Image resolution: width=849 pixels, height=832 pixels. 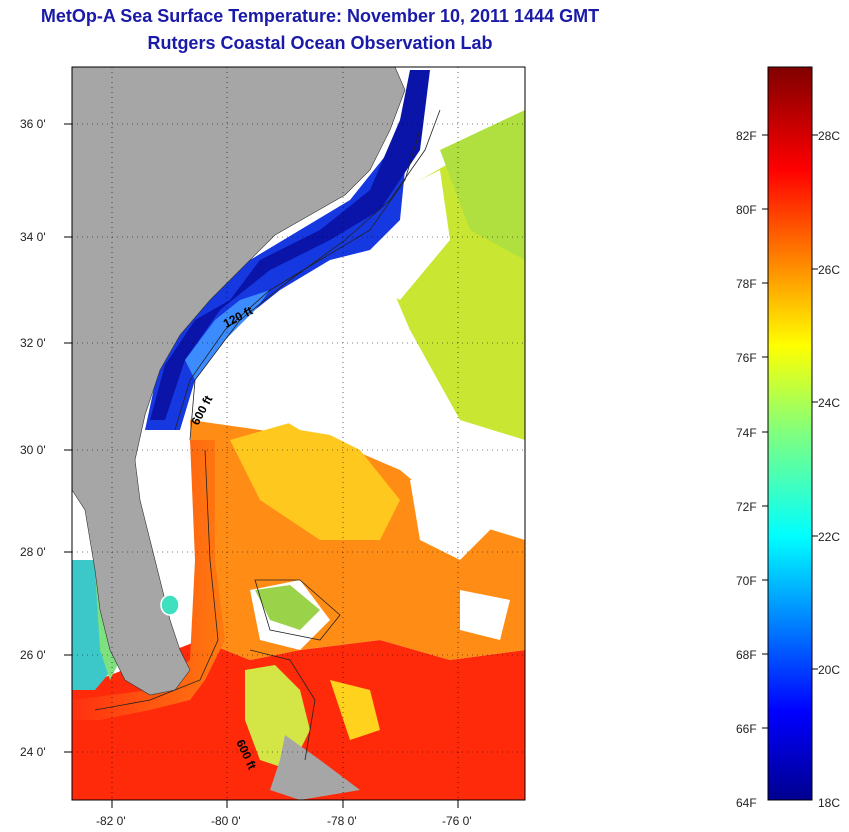 I want to click on colorbar-c-label: 18C, so click(x=829, y=803).